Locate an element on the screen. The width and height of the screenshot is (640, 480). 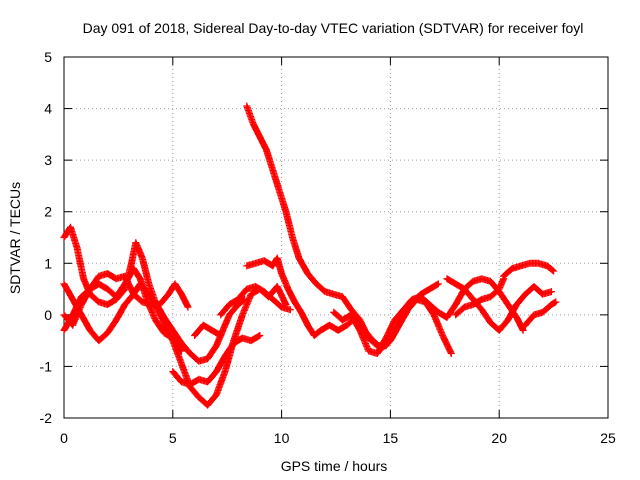
x-axis-label: GPS time / hours is located at coordinates (334, 466).